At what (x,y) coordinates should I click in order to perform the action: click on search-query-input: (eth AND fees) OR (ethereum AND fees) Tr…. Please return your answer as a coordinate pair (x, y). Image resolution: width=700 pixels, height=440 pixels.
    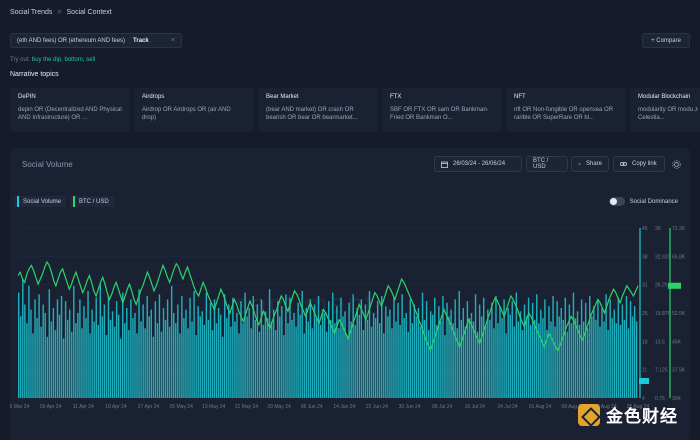
    Looking at the image, I should click on (96, 40).